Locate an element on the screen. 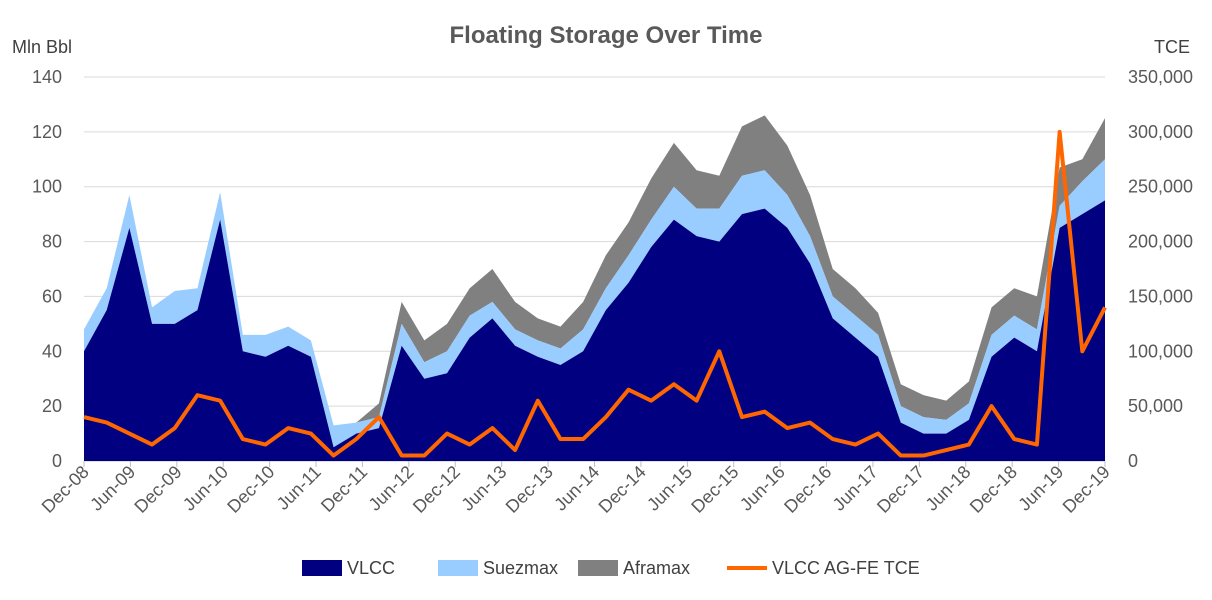 This screenshot has width=1212, height=600. x-tick-label: Jun-12 is located at coordinates (391, 488).